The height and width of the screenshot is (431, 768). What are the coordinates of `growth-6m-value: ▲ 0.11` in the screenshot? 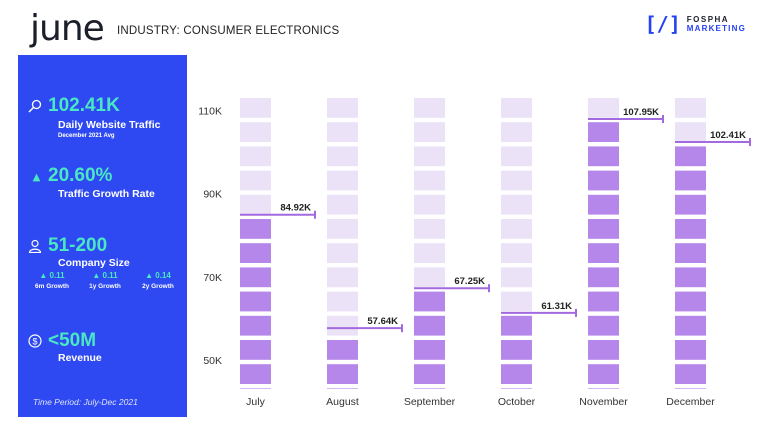 It's located at (52, 275).